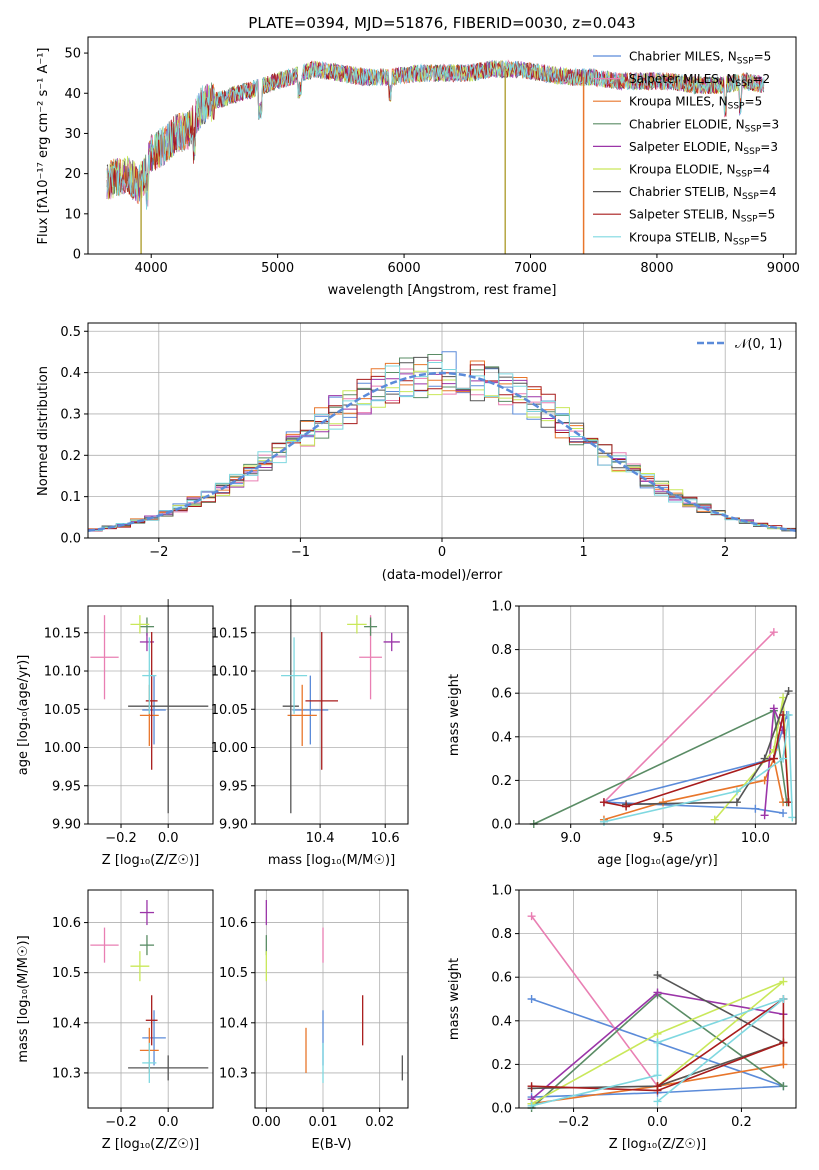  I want to click on spectrum-line, so click(435, 135).